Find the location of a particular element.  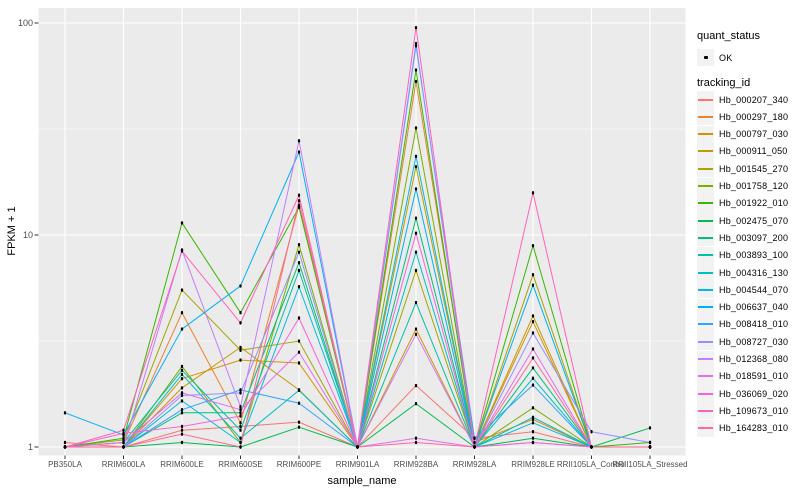

legend-item-ok: OK is located at coordinates (714, 57).